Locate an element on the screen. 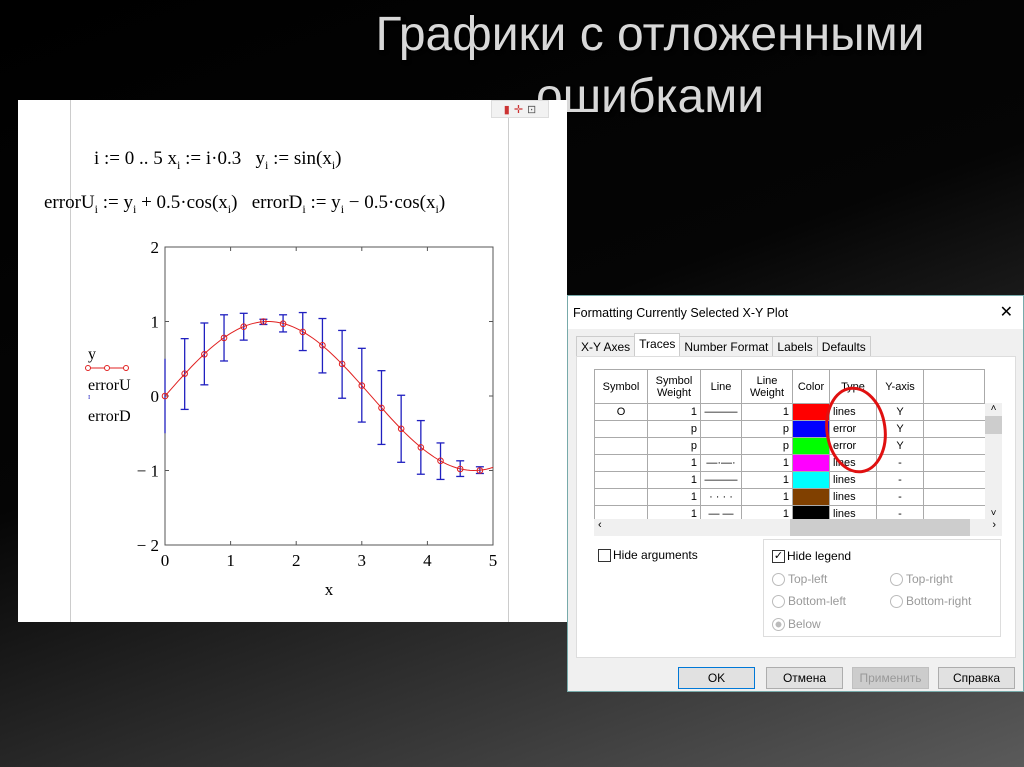 The image size is (1024, 767). margin-line is located at coordinates (508, 361).